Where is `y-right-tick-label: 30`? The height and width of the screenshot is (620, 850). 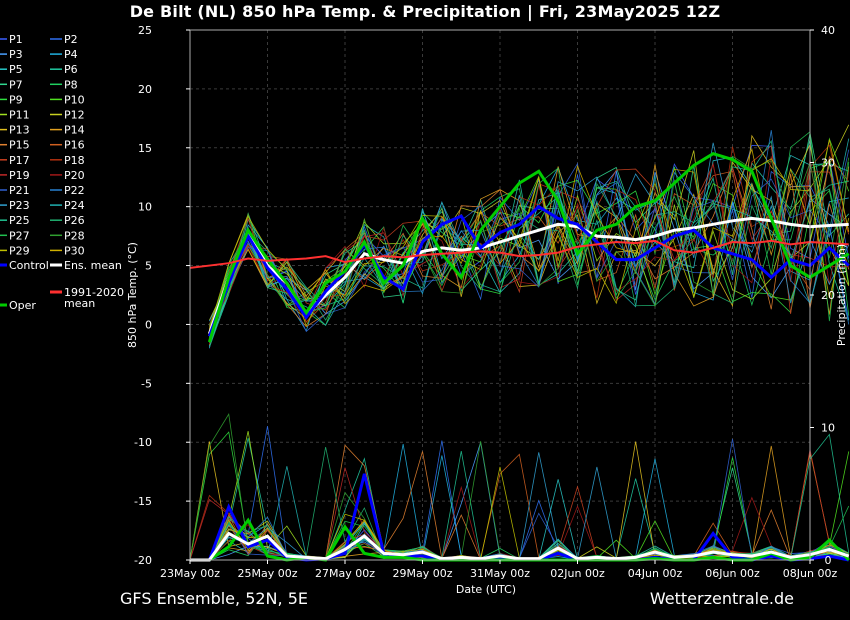 y-right-tick-label: 30 is located at coordinates (828, 163).